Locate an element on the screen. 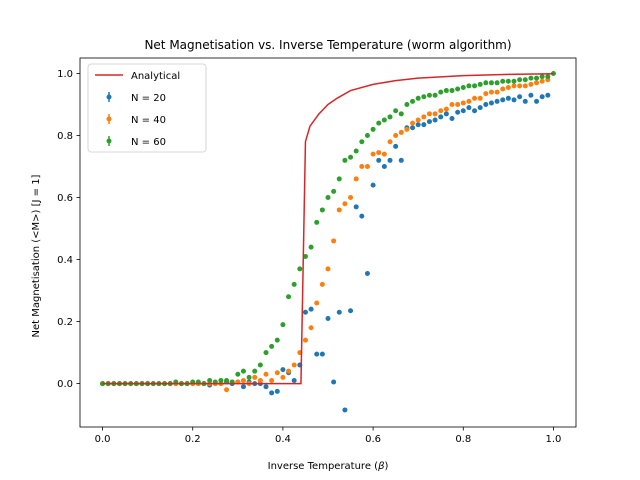 The image size is (640, 480). x-tick-label: 0.6 is located at coordinates (373, 439).